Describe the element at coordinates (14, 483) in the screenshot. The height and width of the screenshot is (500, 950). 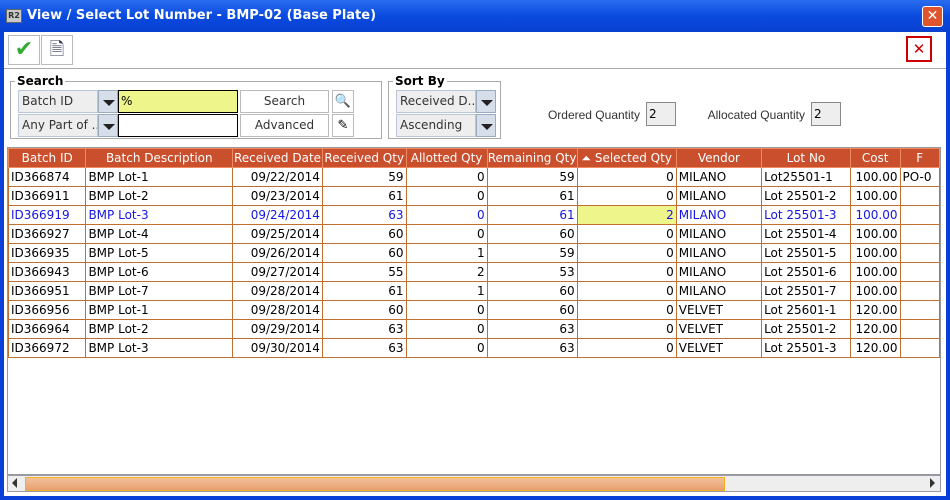
I see `scroll-left-icon` at that location.